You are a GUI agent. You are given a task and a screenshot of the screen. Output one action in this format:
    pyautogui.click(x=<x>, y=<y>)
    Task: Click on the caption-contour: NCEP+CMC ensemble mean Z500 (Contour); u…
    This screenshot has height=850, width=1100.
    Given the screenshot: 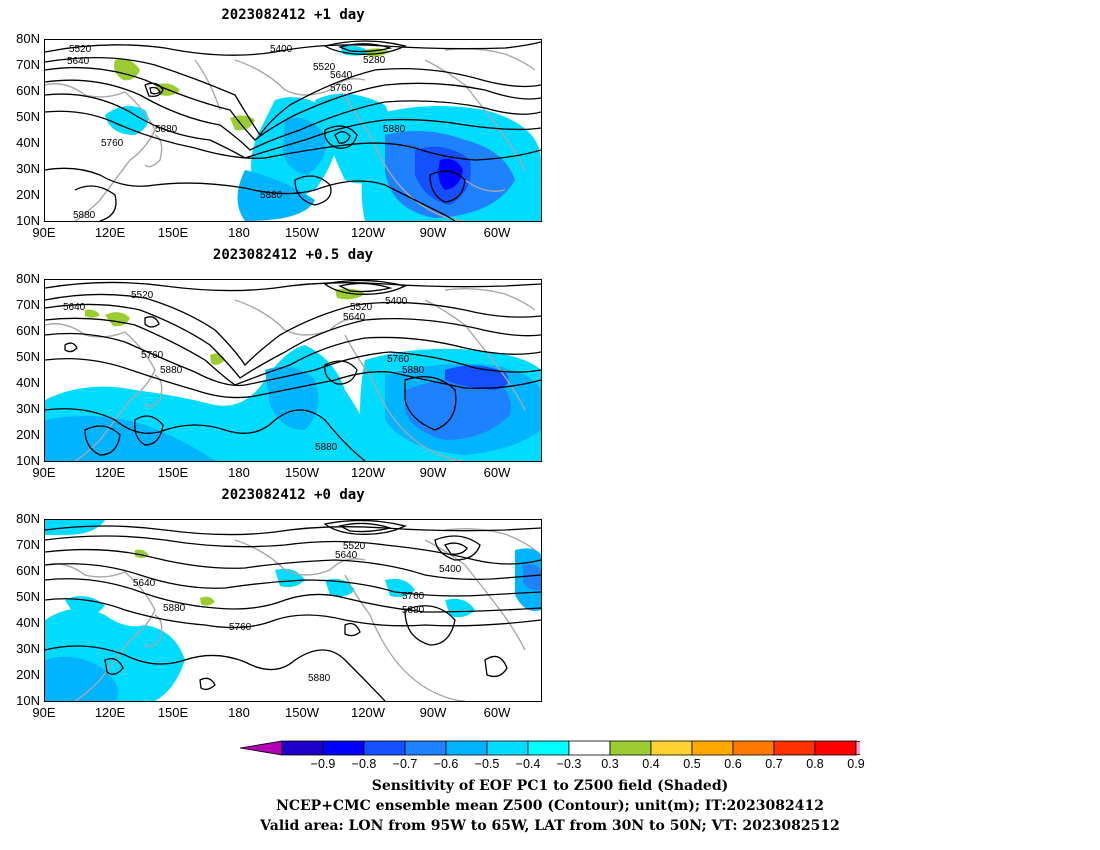 What is the action you would take?
    pyautogui.click(x=550, y=806)
    